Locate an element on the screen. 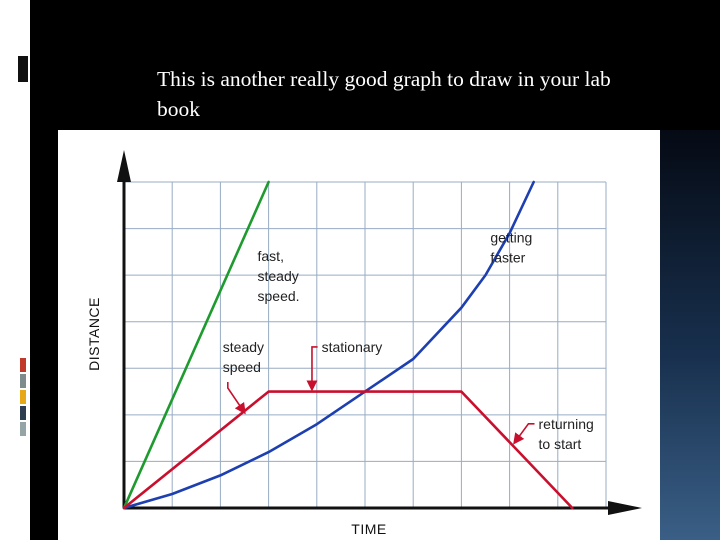 The height and width of the screenshot is (540, 720). annotation-label-line: fast, is located at coordinates (271, 256).